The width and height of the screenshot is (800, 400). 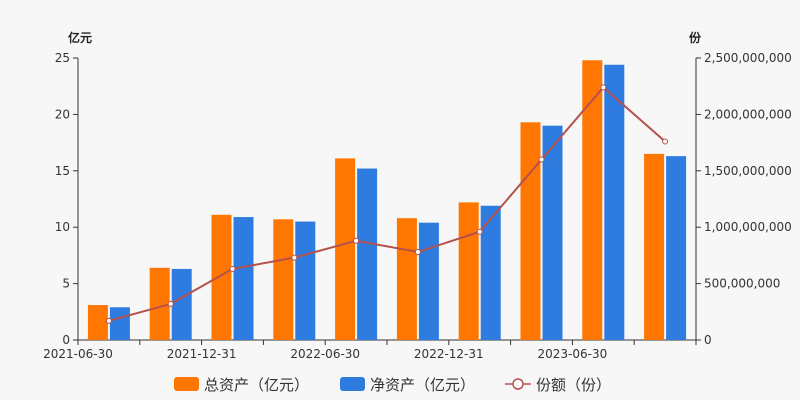 What do you see at coordinates (80, 37) in the screenshot?
I see `left-axis-unit: 亿元` at bounding box center [80, 37].